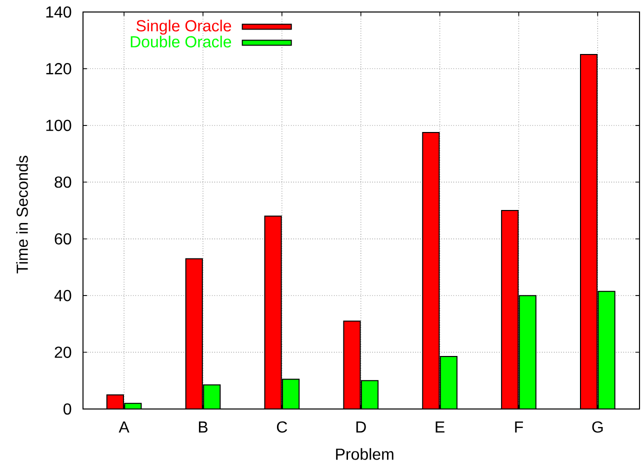  What do you see at coordinates (68, 409) in the screenshot?
I see `y-tick-label: 0` at bounding box center [68, 409].